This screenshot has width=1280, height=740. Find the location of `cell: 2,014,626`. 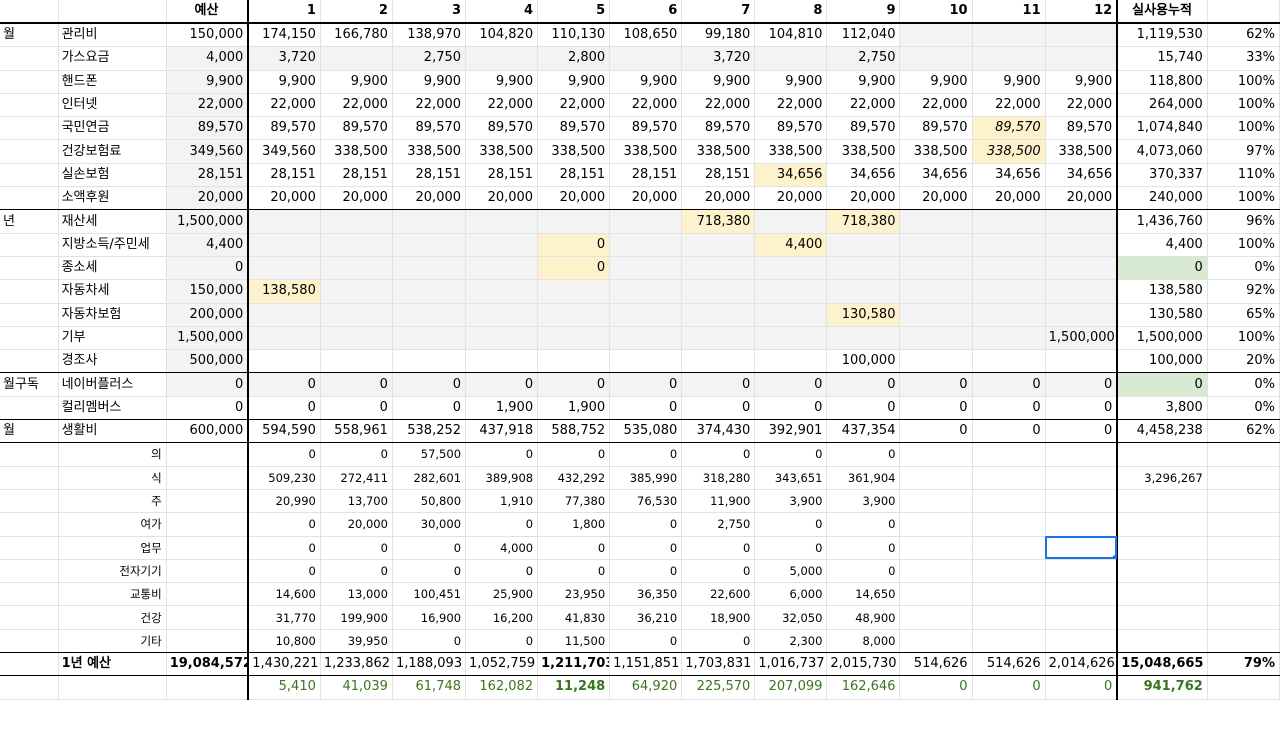

cell: 2,014,626 is located at coordinates (1081, 664).